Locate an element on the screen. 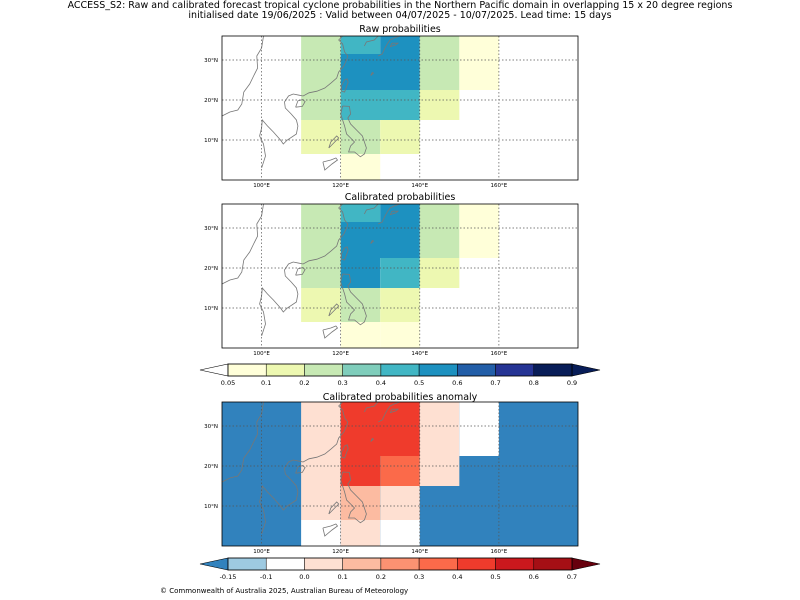  colorbar-tick-label: 0.7 is located at coordinates (572, 577).